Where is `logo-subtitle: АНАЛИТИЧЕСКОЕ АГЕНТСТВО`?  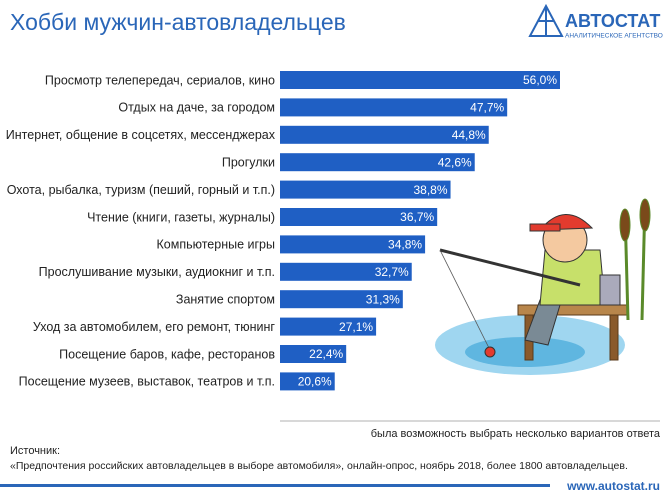 logo-subtitle: АНАЛИТИЧЕСКОЕ АГЕНТСТВО is located at coordinates (614, 36).